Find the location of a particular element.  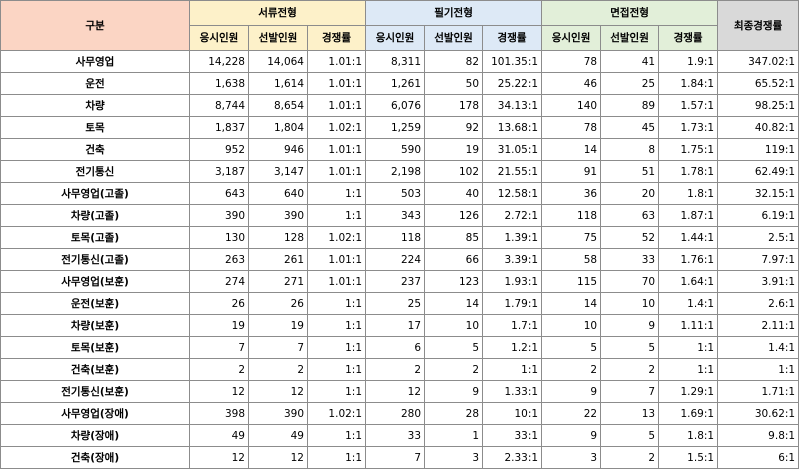

interview-selected-cell: 63 is located at coordinates (630, 215).